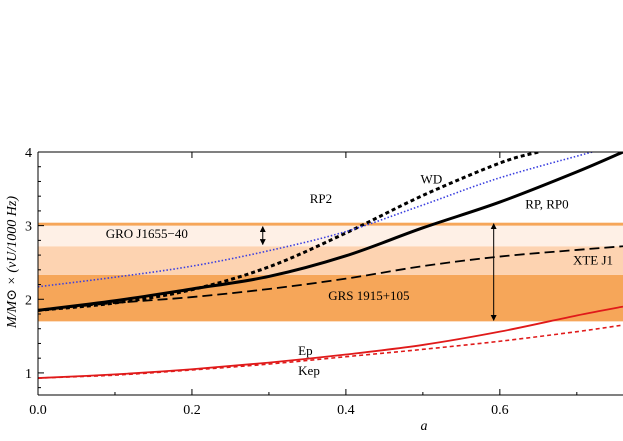 This screenshot has width=623, height=441. Describe the element at coordinates (346, 410) in the screenshot. I see `x-tick-label: 0.4` at that location.